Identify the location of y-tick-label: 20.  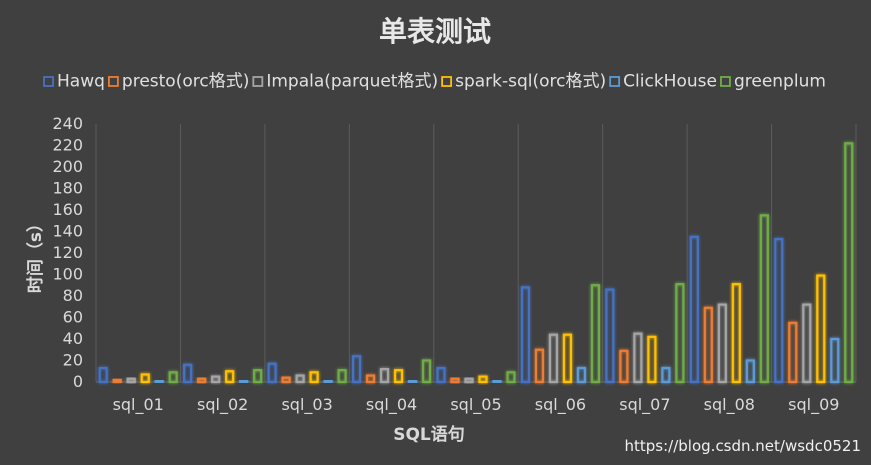
(73, 360).